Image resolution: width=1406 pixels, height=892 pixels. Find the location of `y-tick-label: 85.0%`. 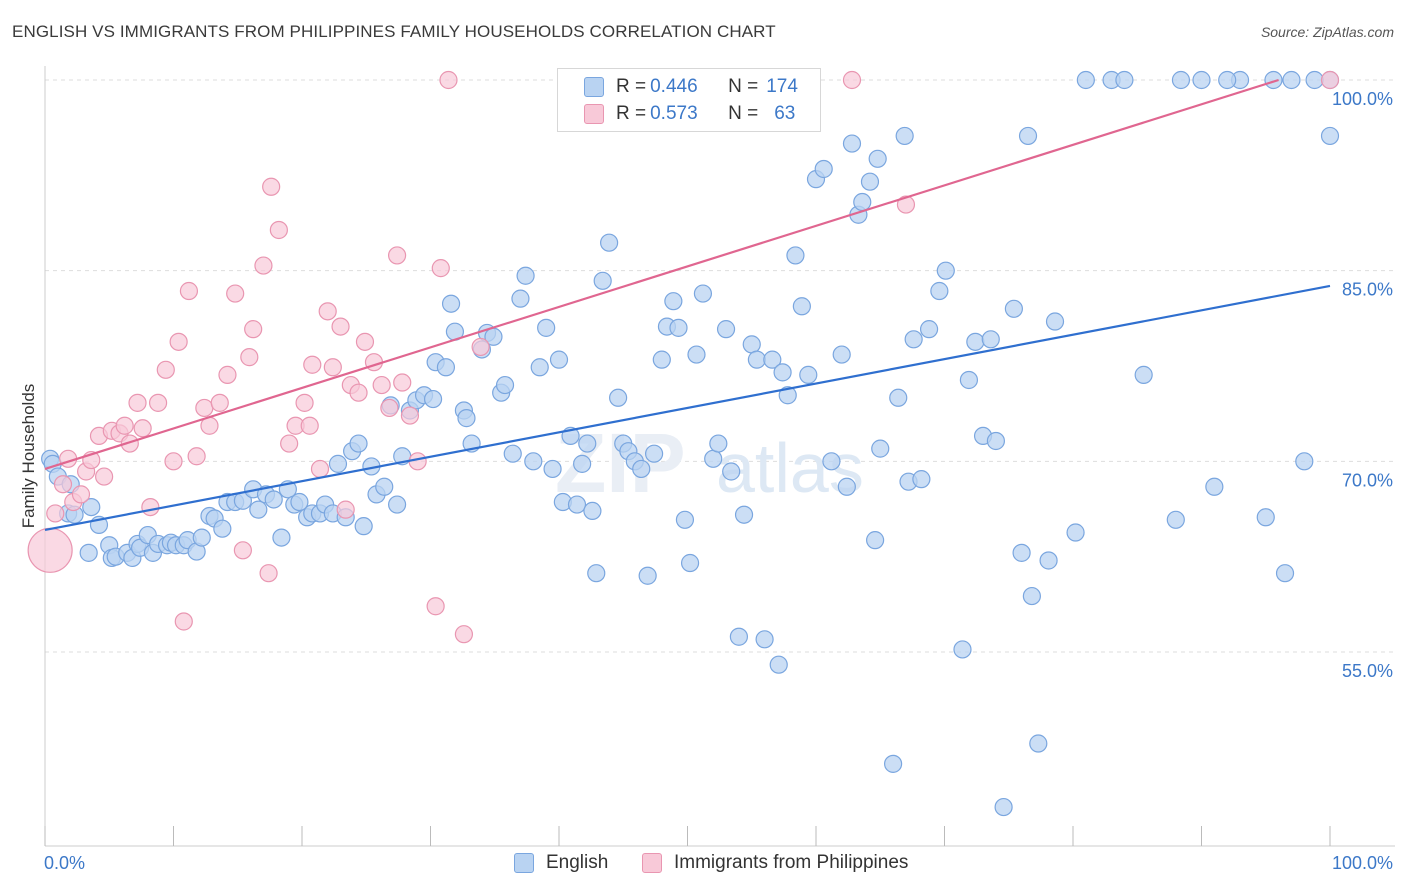

y-tick-label: 85.0% is located at coordinates (1367, 290).